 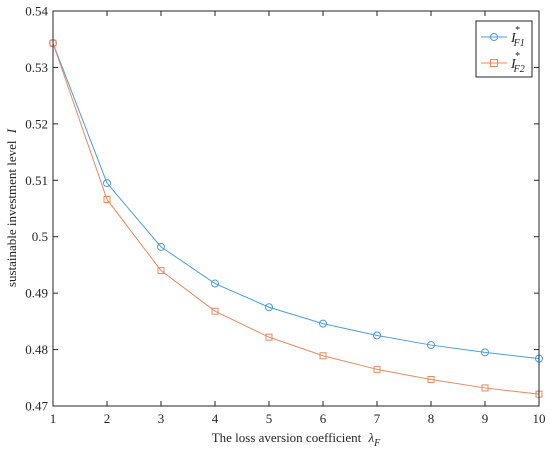 I want to click on y-tick-label: 0.52, so click(x=36, y=123).